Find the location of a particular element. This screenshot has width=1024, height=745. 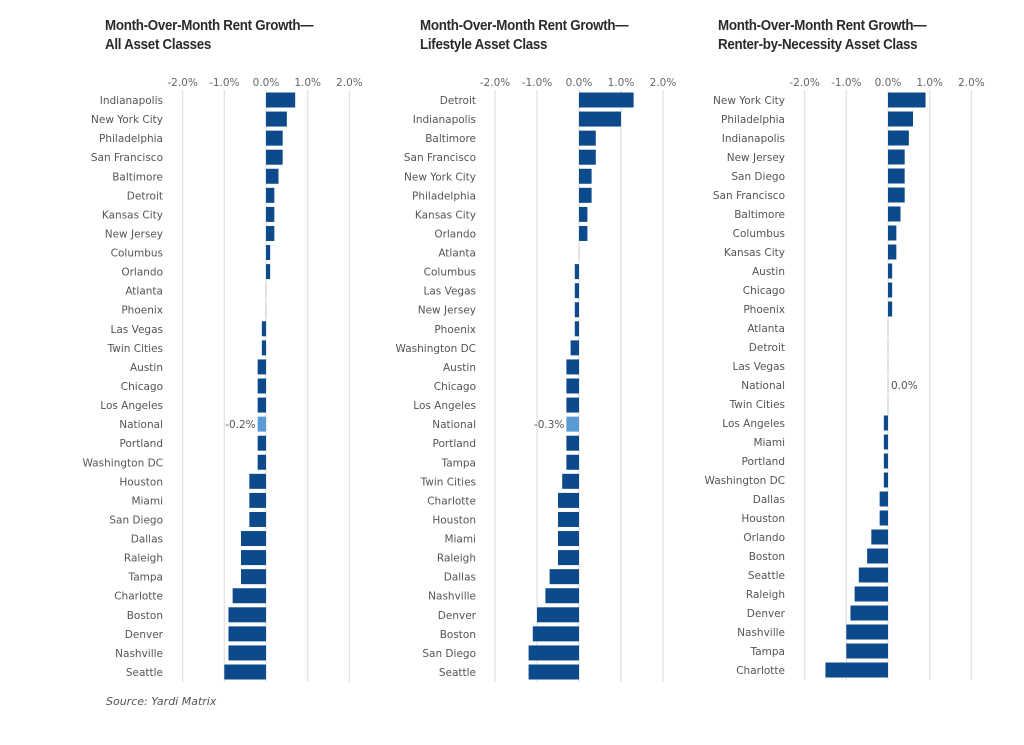

chart-title-line-2: Lifestyle Asset Class is located at coordinates (484, 45).